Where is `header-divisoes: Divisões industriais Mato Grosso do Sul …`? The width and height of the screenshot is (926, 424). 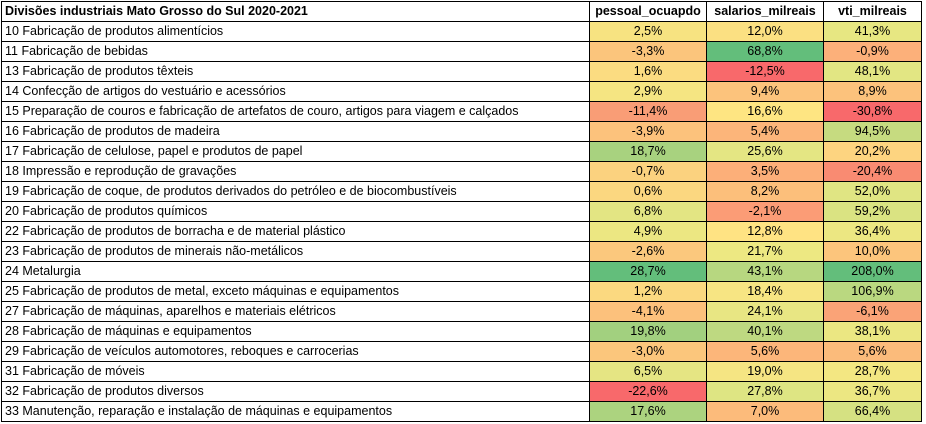
header-divisoes: Divisões industriais Mato Grosso do Sul … is located at coordinates (295, 11).